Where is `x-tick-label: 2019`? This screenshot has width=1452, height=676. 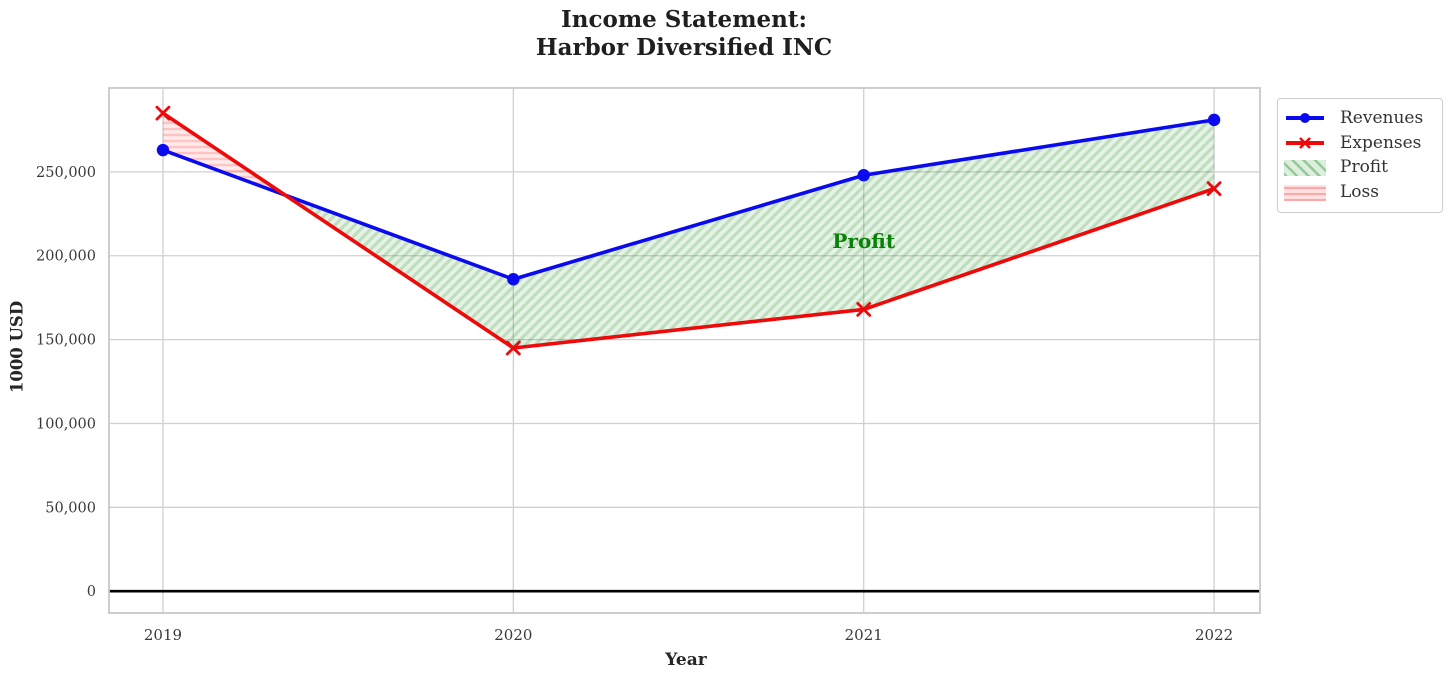
x-tick-label: 2019 is located at coordinates (163, 635).